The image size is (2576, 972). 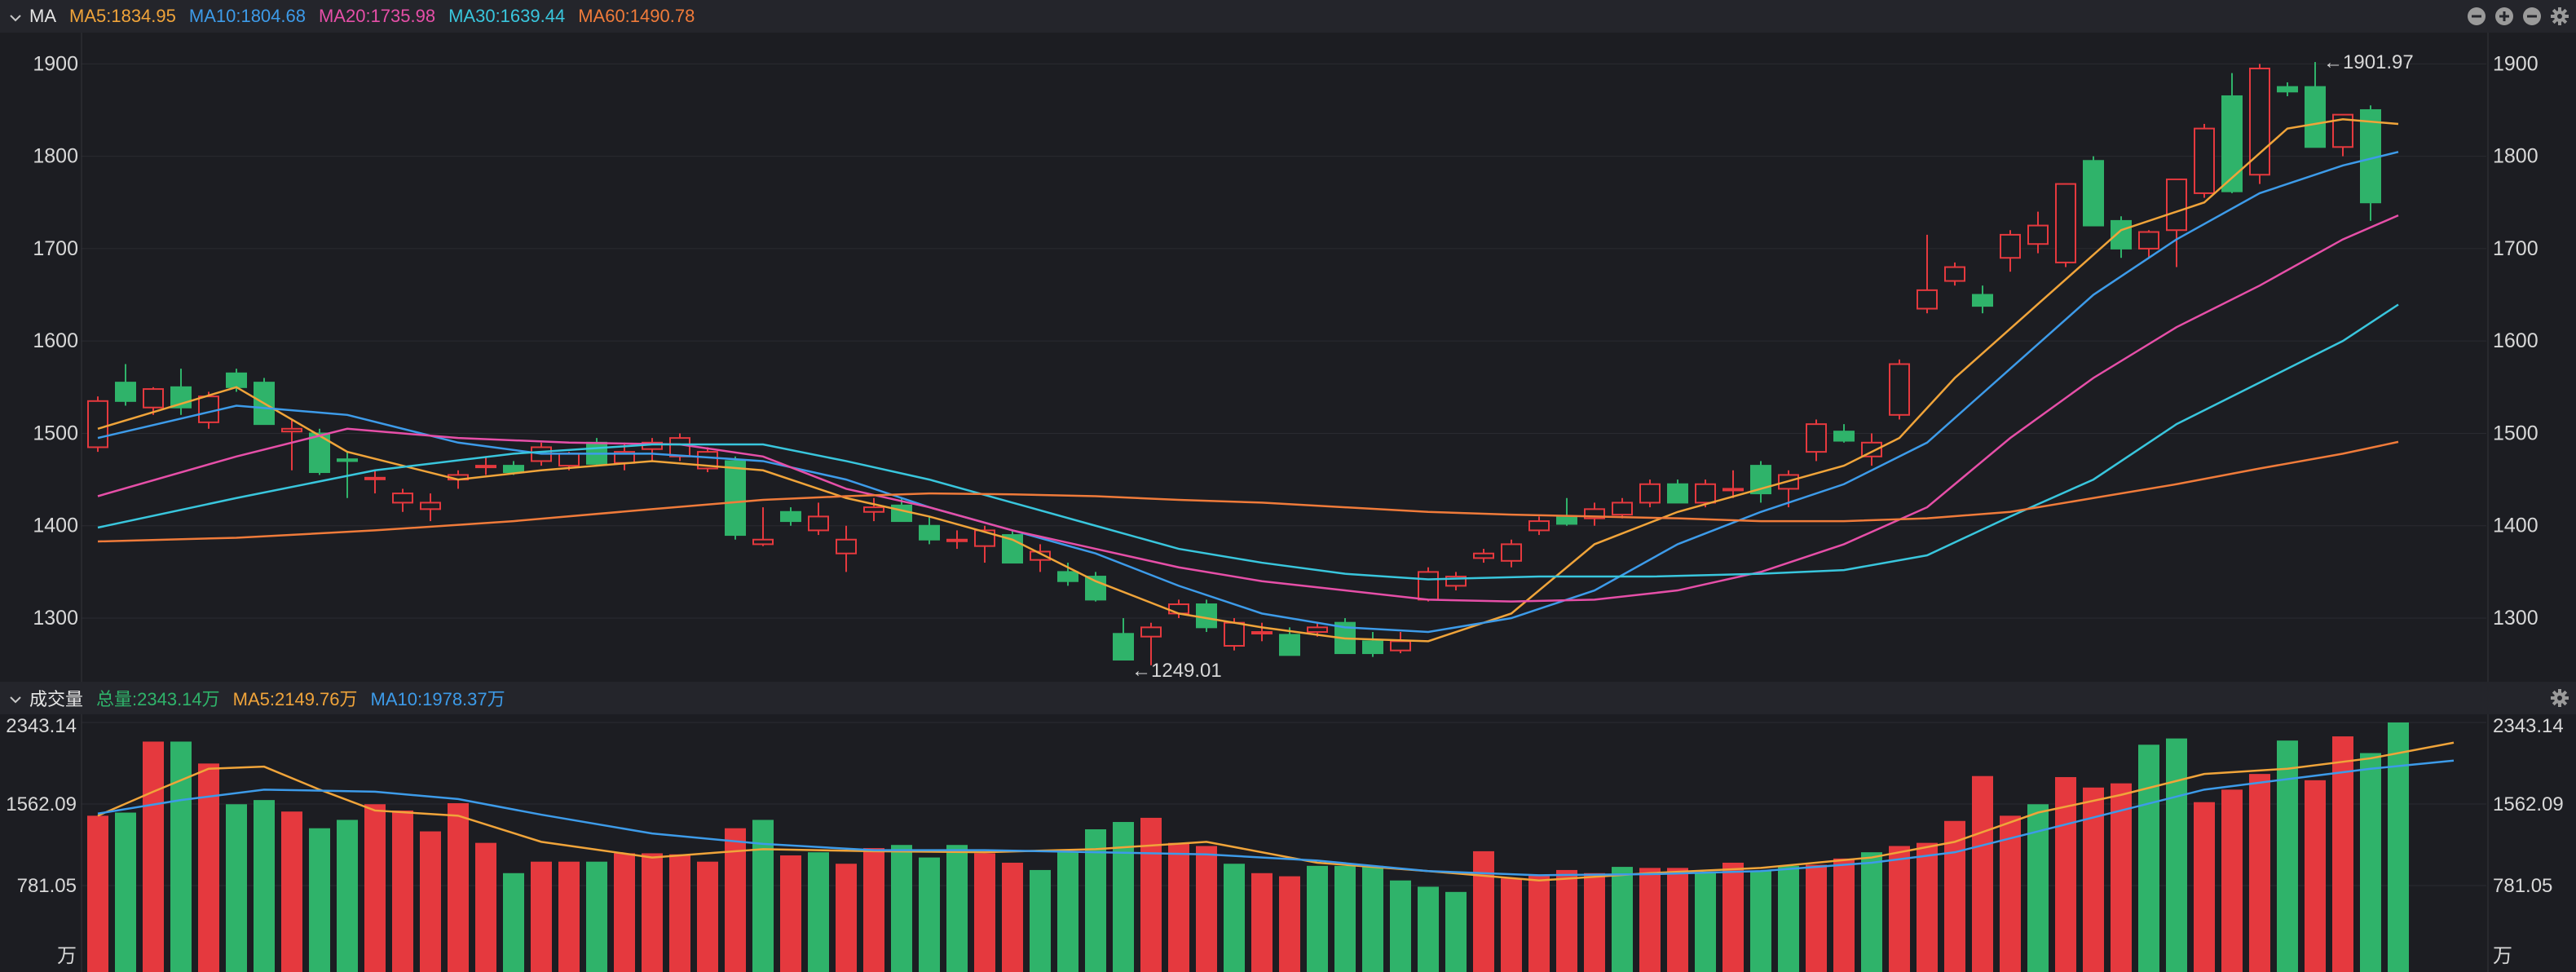 I want to click on ma-line-ma60, so click(x=1248, y=491).